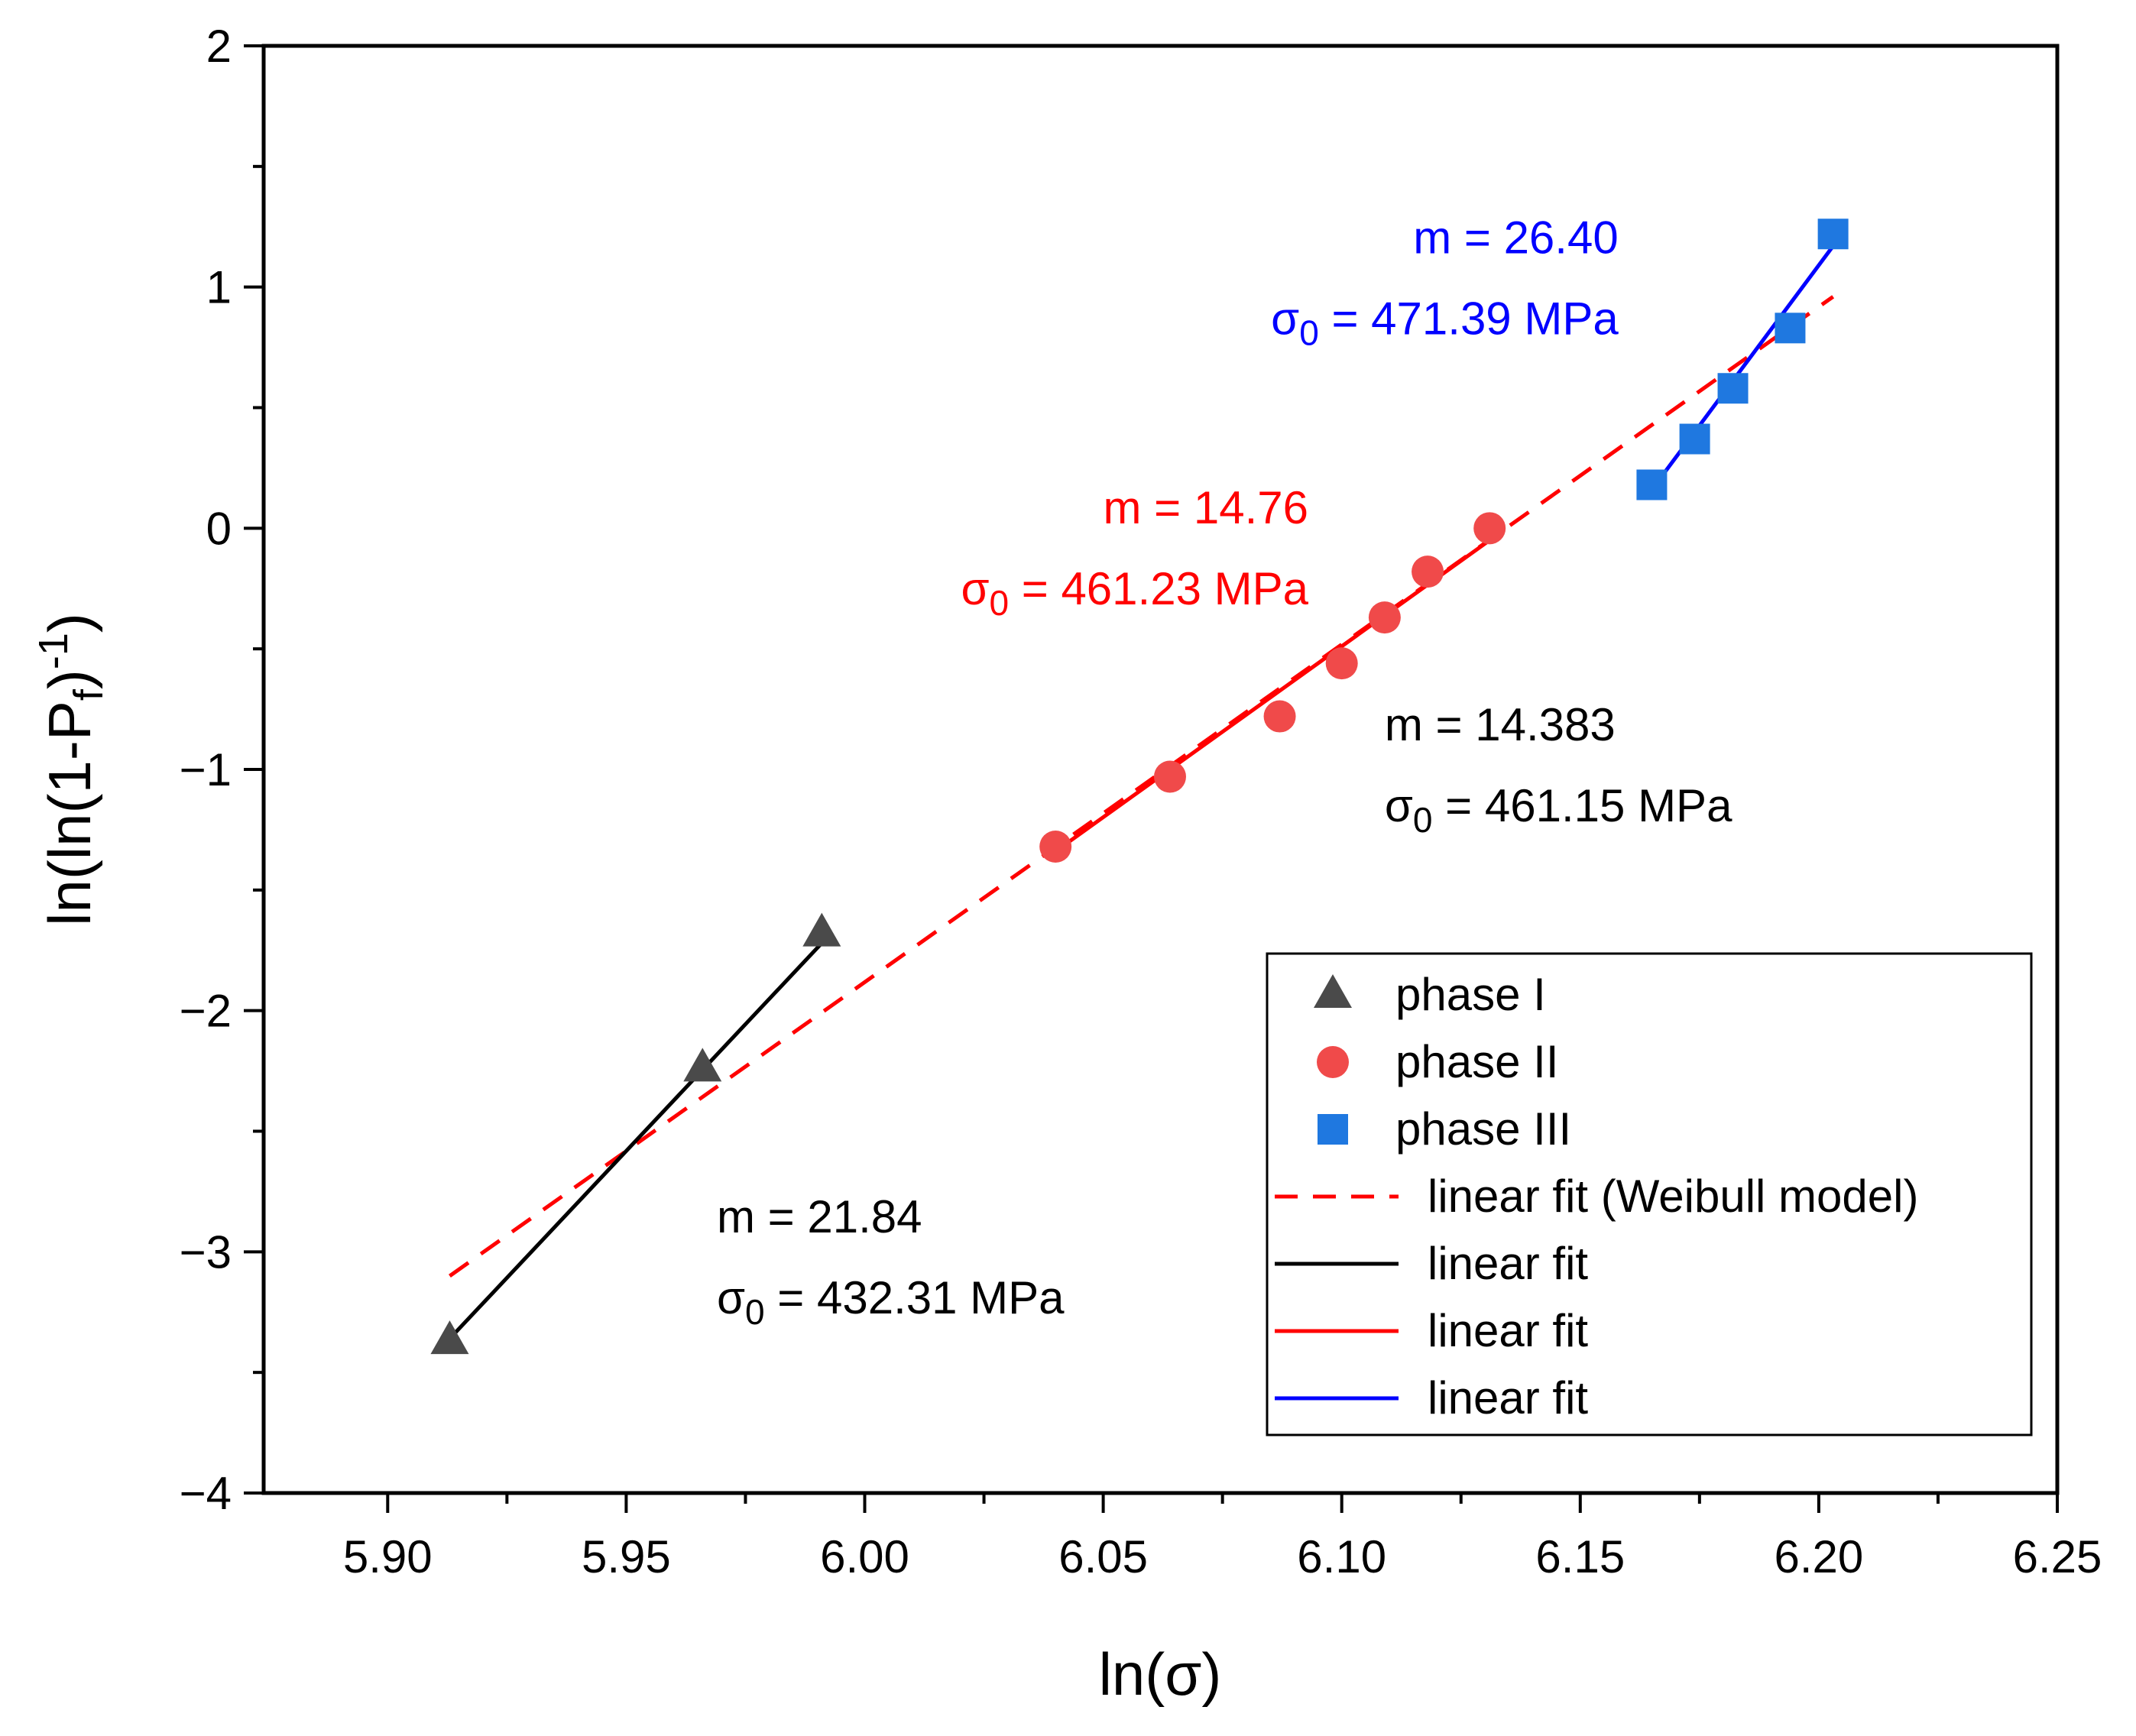 The image size is (2136, 1736). Describe the element at coordinates (1341, 1557) in the screenshot. I see `x-tick-label: 6.10` at that location.